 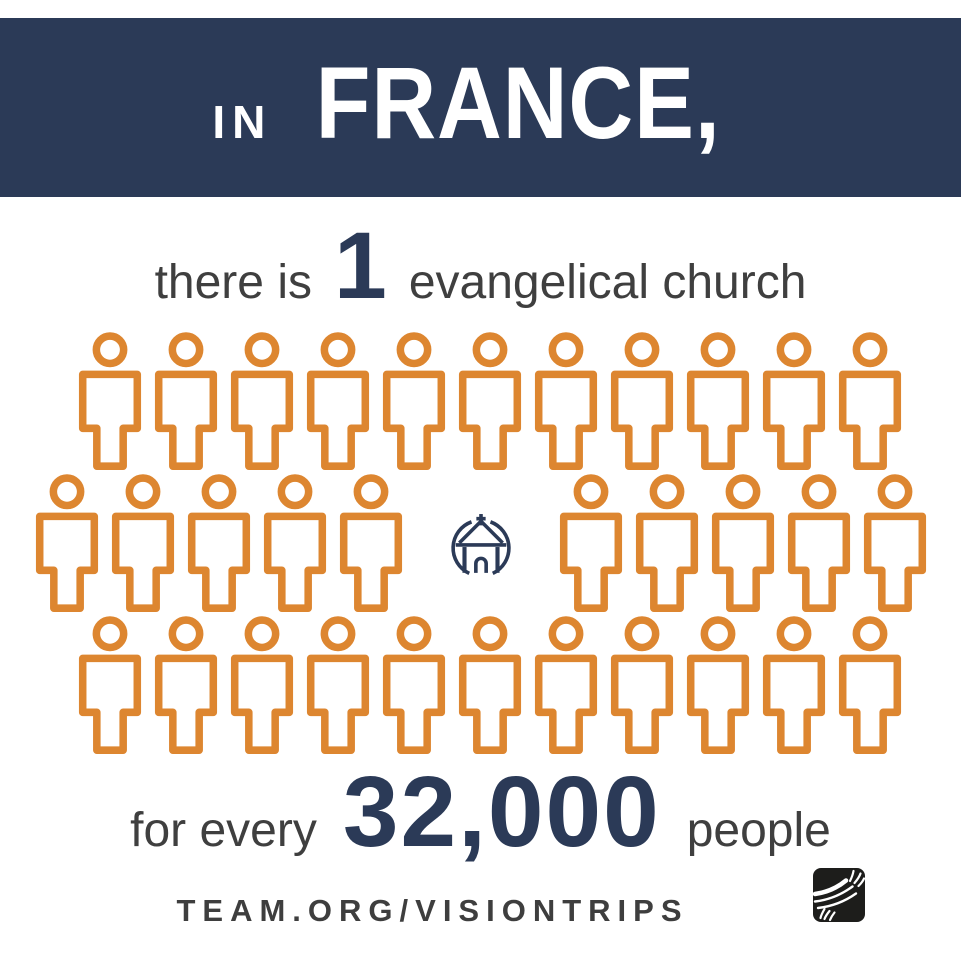 What do you see at coordinates (242, 121) in the screenshot?
I see `header-prefix-text: IN` at bounding box center [242, 121].